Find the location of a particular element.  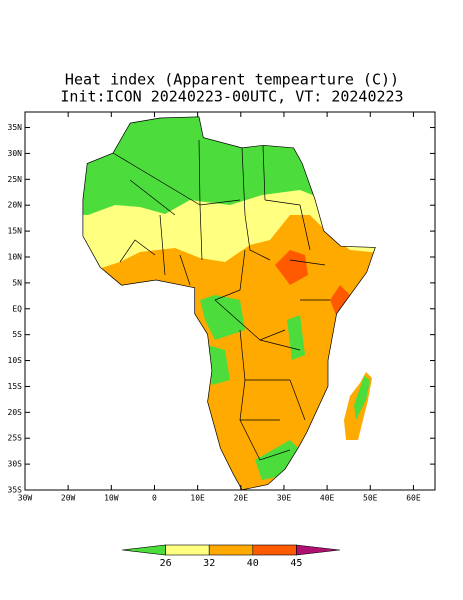

lon-label: 10W is located at coordinates (111, 498).